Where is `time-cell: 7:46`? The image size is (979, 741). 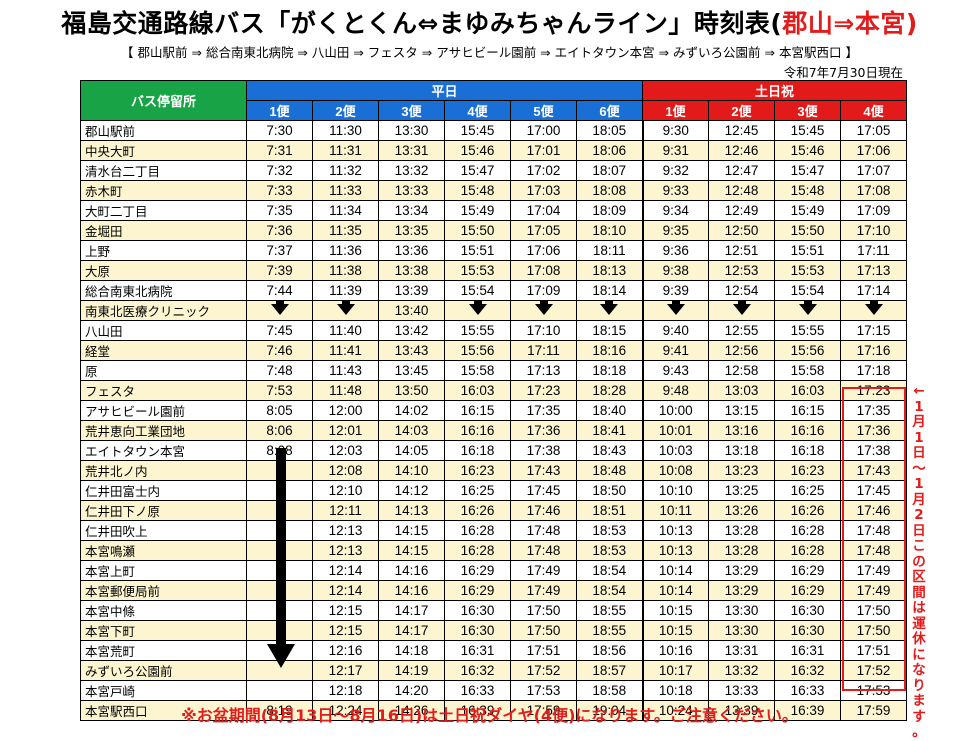 time-cell: 7:46 is located at coordinates (279, 350).